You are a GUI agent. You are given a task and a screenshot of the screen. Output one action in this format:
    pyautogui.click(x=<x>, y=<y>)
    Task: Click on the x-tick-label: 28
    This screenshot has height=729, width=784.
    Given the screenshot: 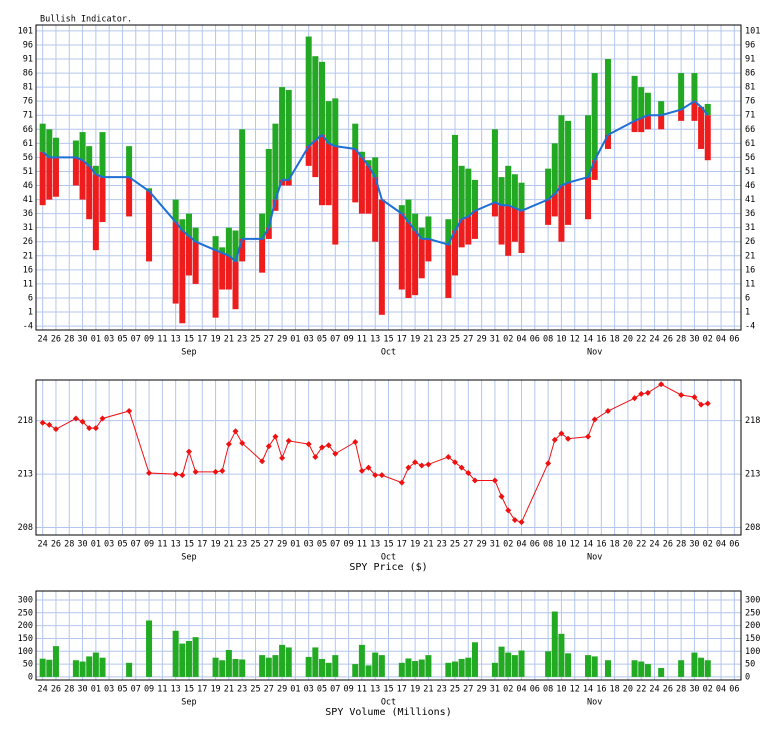 What is the action you would take?
    pyautogui.click(x=69, y=690)
    